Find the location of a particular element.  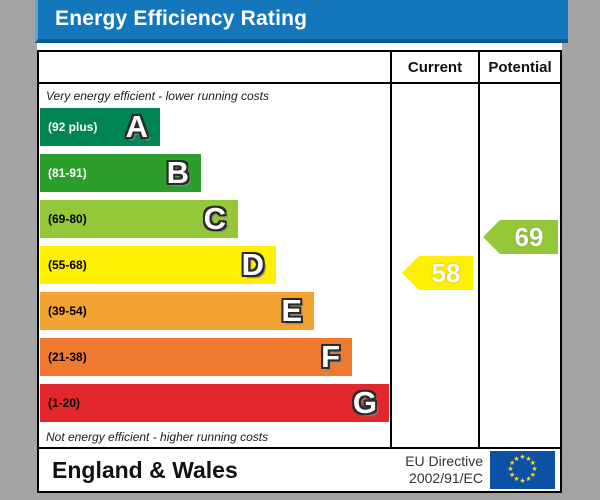

title-bar: Energy Efficiency Rating is located at coordinates (301, 21).